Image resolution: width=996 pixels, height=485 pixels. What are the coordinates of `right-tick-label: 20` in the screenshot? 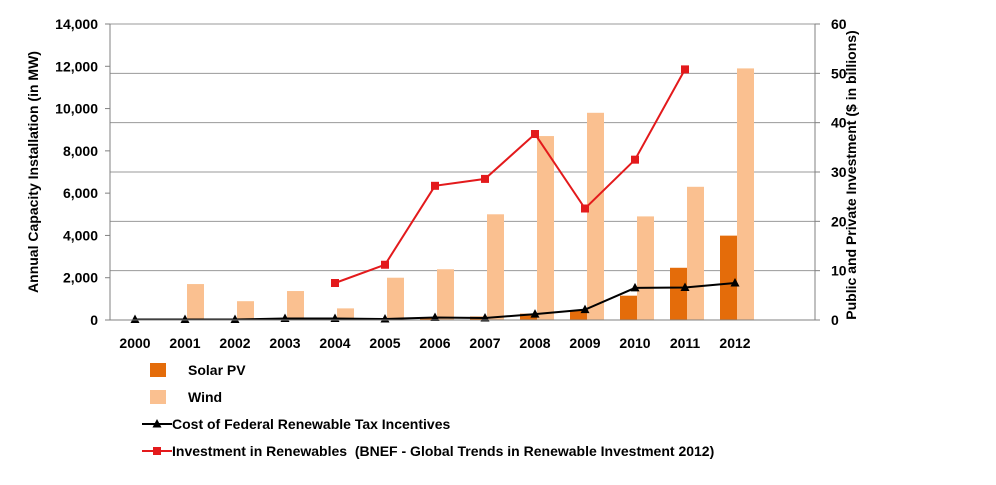 It's located at (839, 221).